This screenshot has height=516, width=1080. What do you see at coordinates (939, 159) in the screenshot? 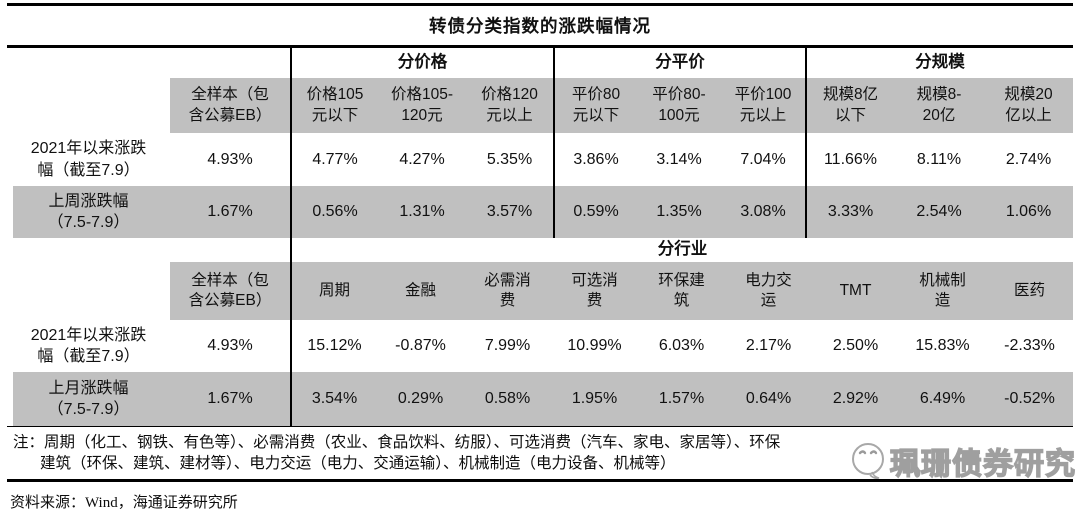
I see `cell-value: 8.11%` at bounding box center [939, 159].